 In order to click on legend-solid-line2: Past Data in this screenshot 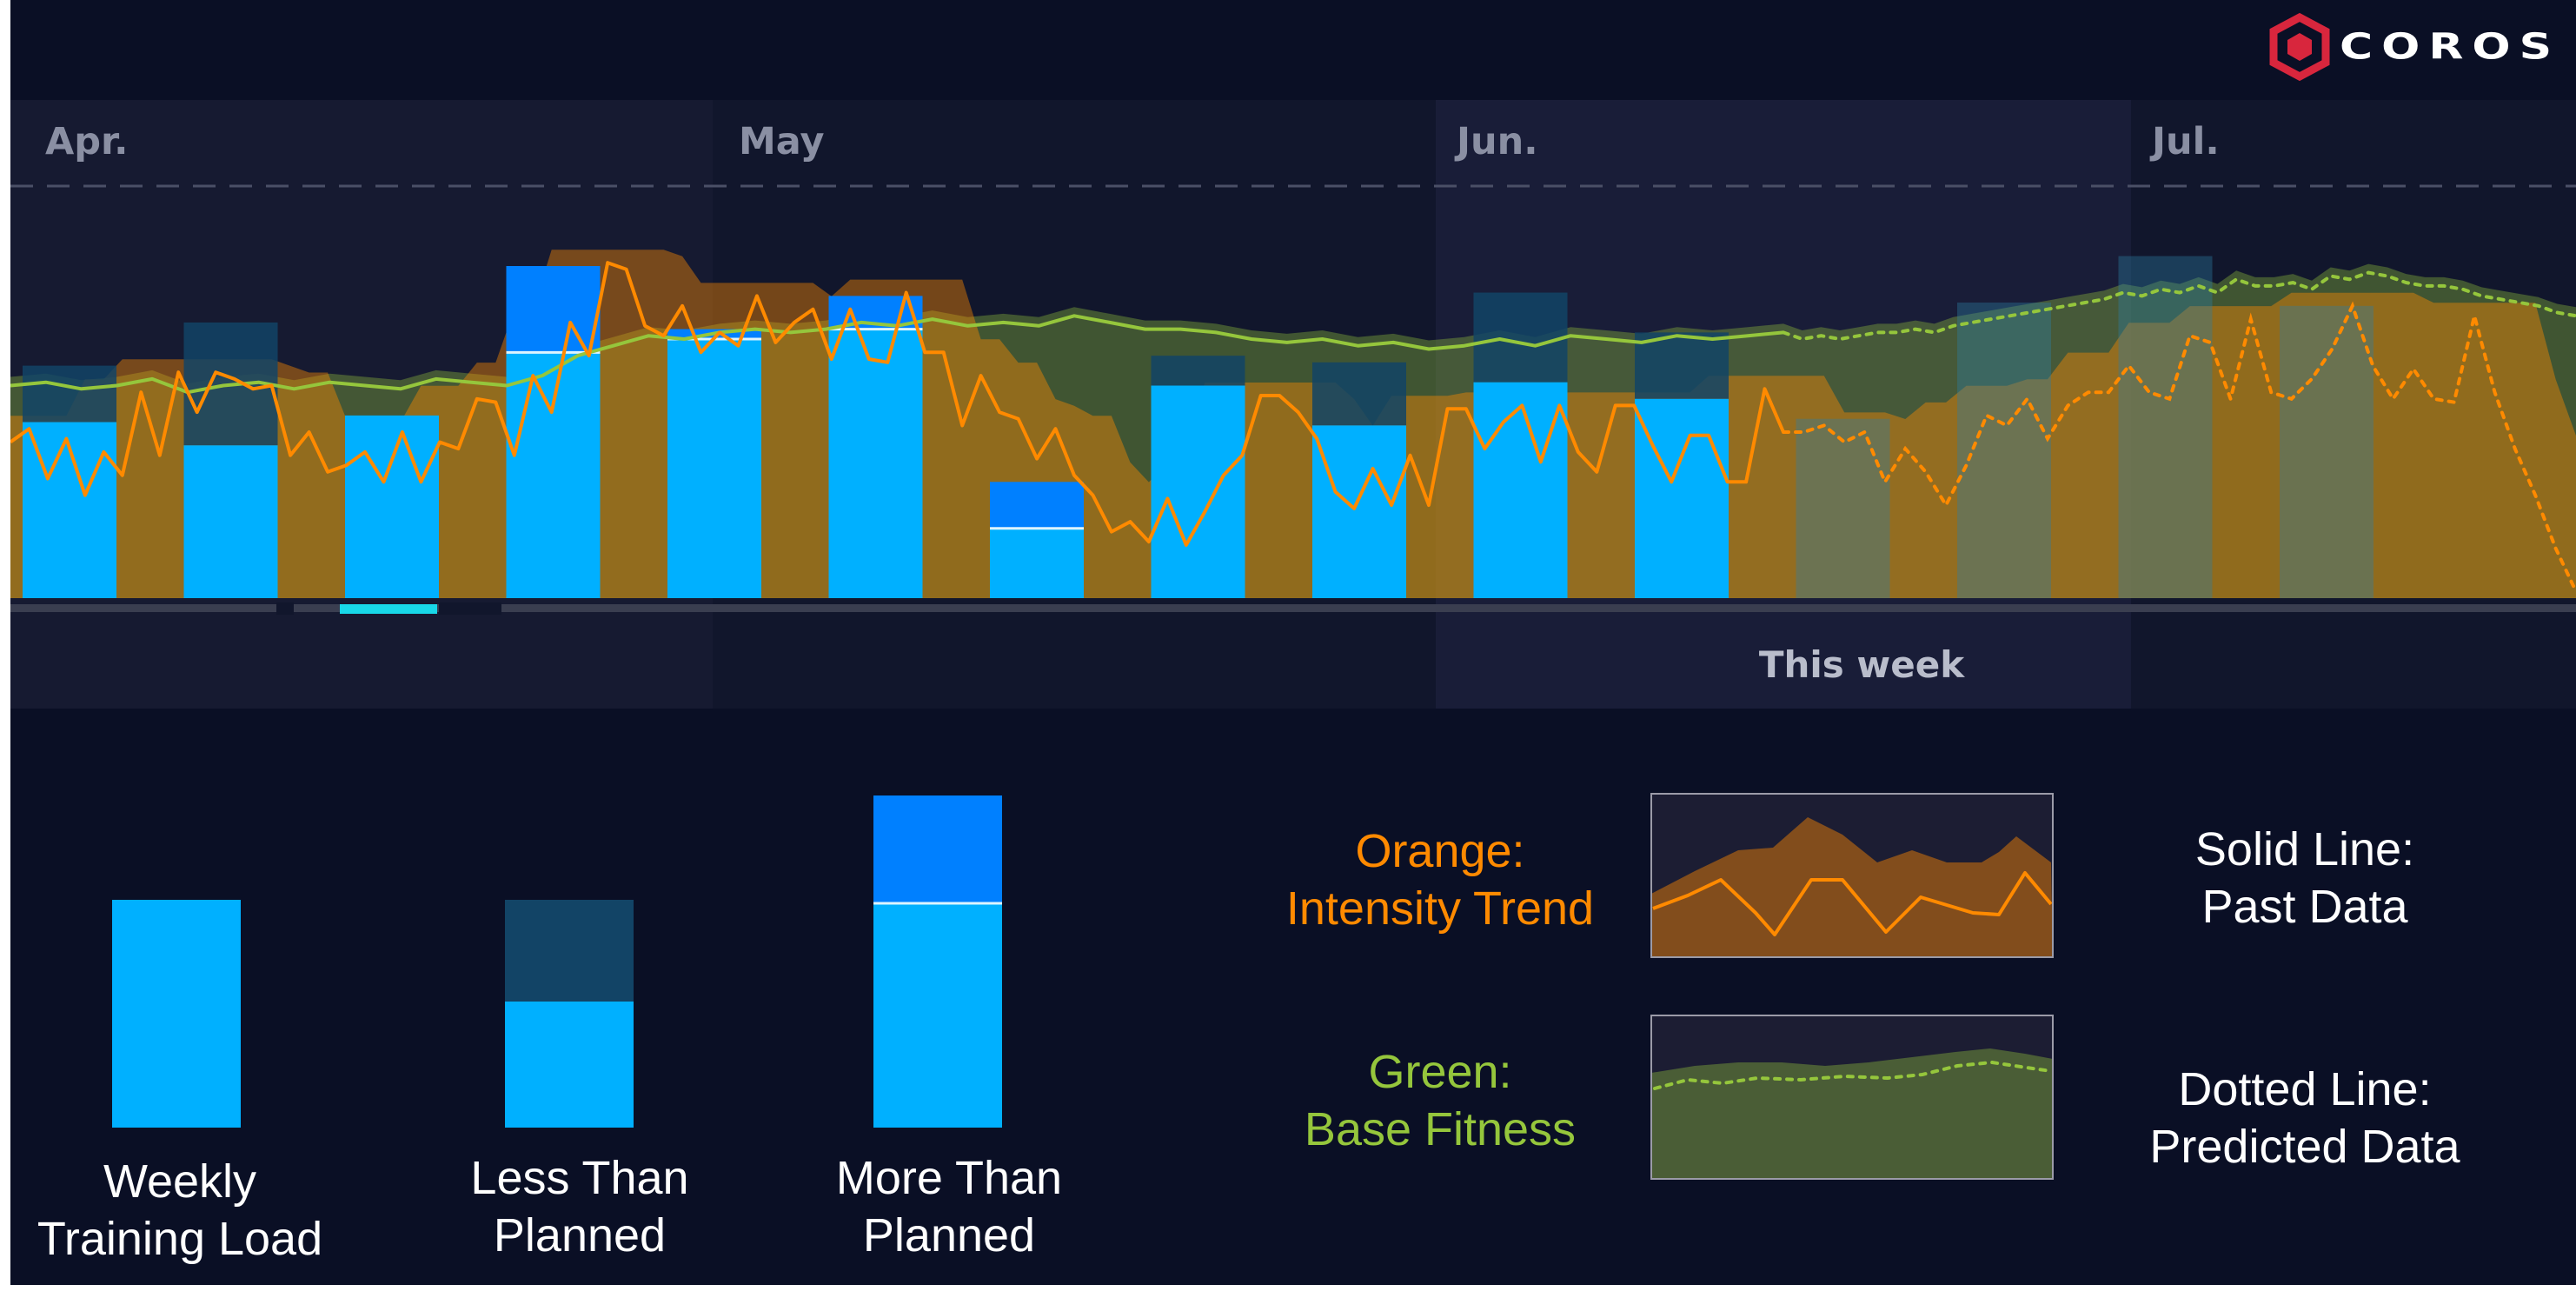, I will do `click(2304, 907)`.